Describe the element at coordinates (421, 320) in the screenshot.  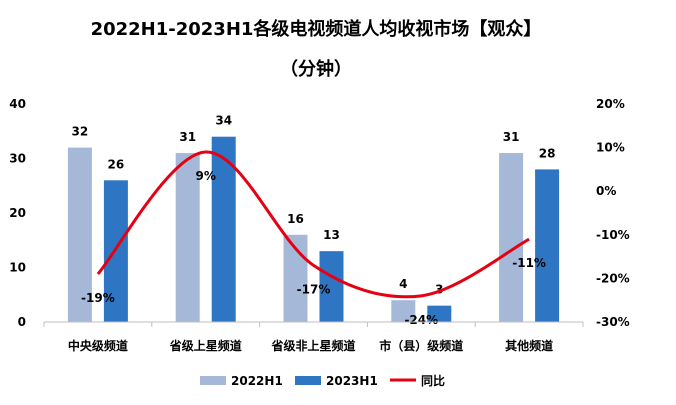
I see `yoy-data-label: -24%` at that location.